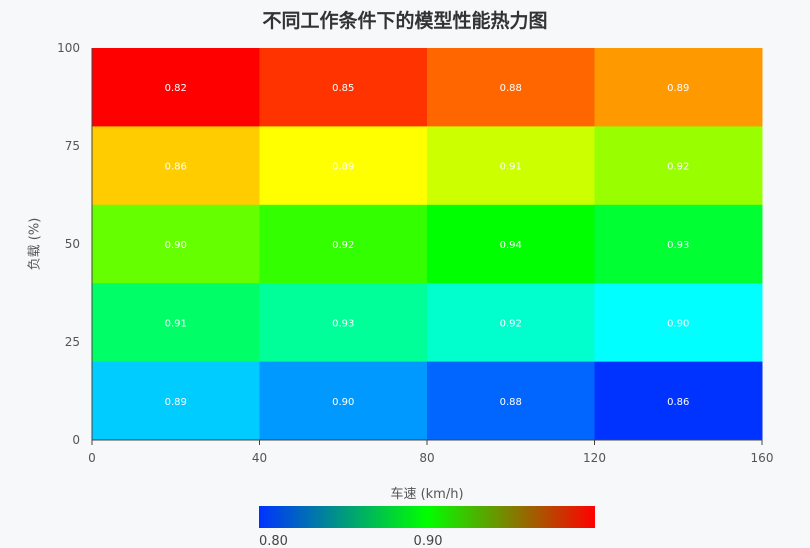 Image resolution: width=810 pixels, height=548 pixels. What do you see at coordinates (72, 146) in the screenshot?
I see `y-tick-label: 75` at bounding box center [72, 146].